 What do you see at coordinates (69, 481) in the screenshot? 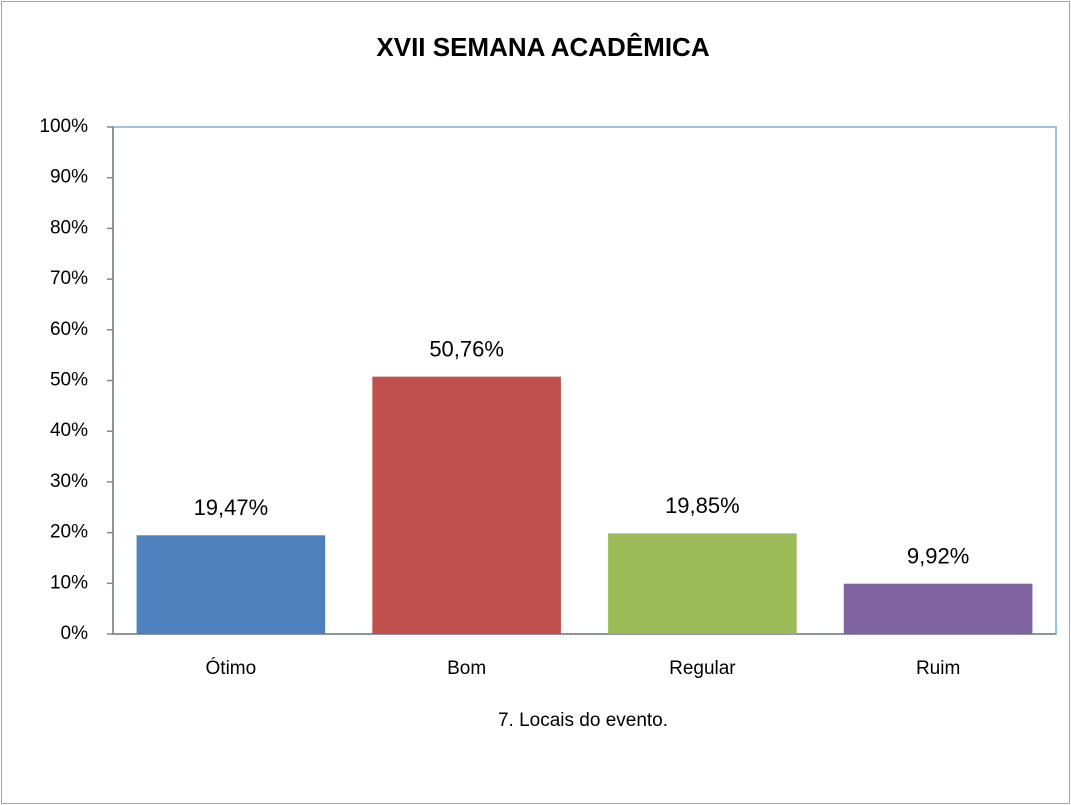
I see `y-tick-label: 30%` at bounding box center [69, 481].